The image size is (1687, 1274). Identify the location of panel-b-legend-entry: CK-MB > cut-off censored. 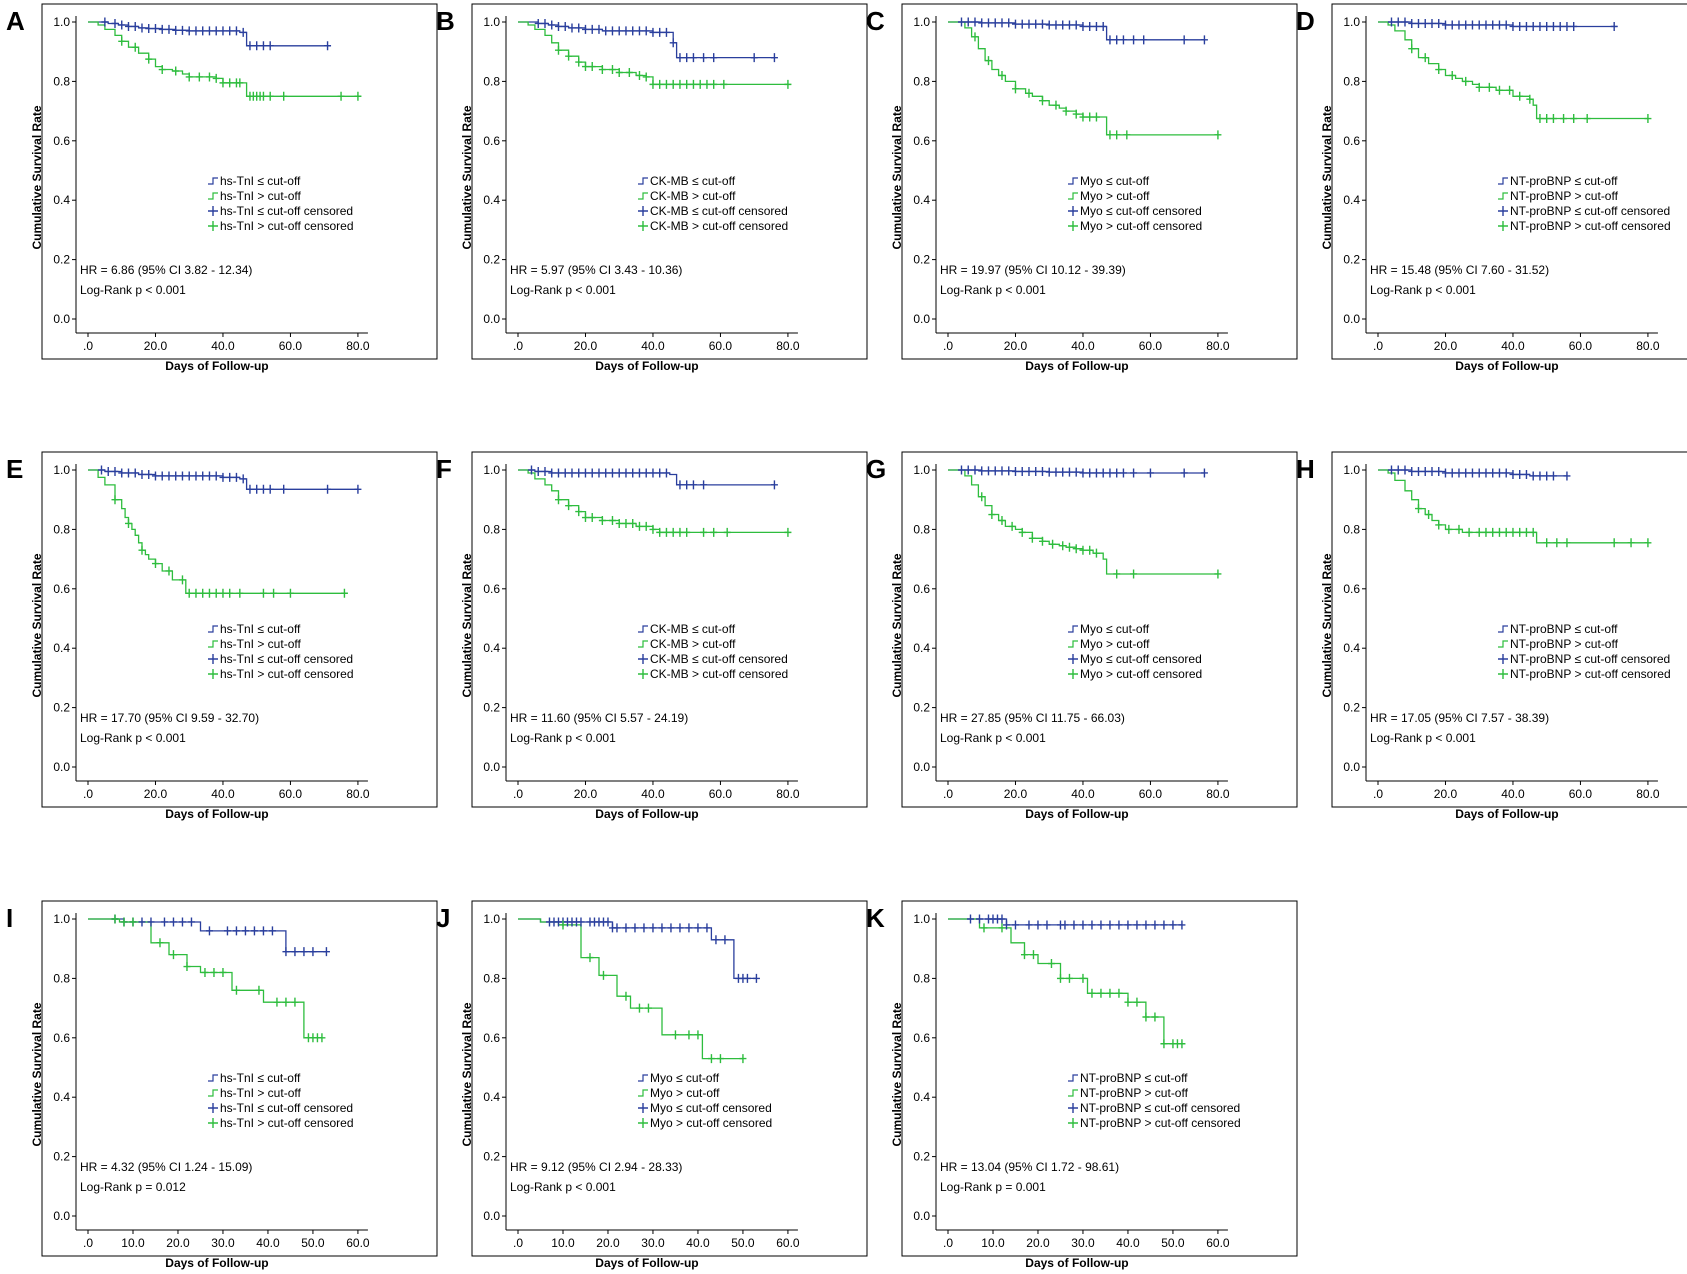
(719, 226).